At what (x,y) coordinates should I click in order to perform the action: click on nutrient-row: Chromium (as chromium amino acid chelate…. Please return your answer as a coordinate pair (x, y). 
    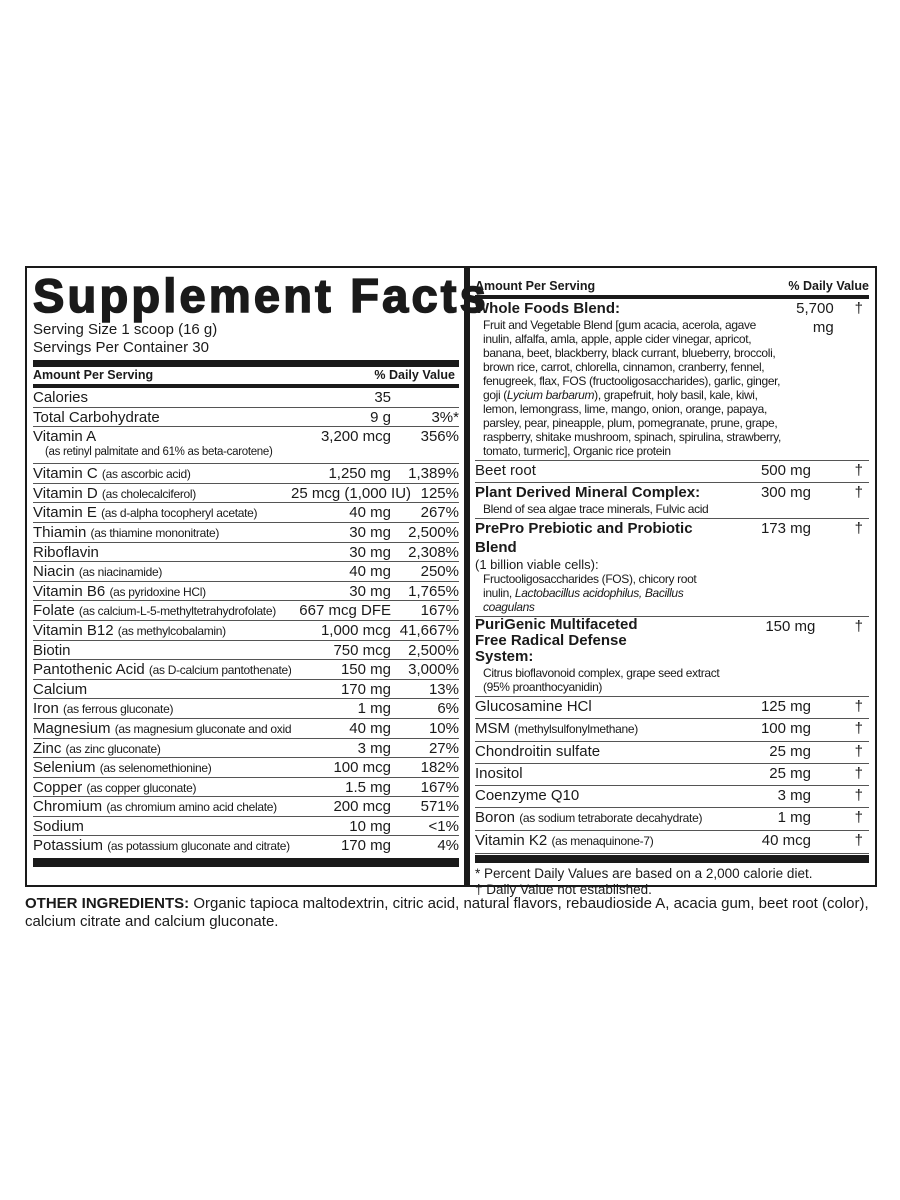
    Looking at the image, I should click on (246, 807).